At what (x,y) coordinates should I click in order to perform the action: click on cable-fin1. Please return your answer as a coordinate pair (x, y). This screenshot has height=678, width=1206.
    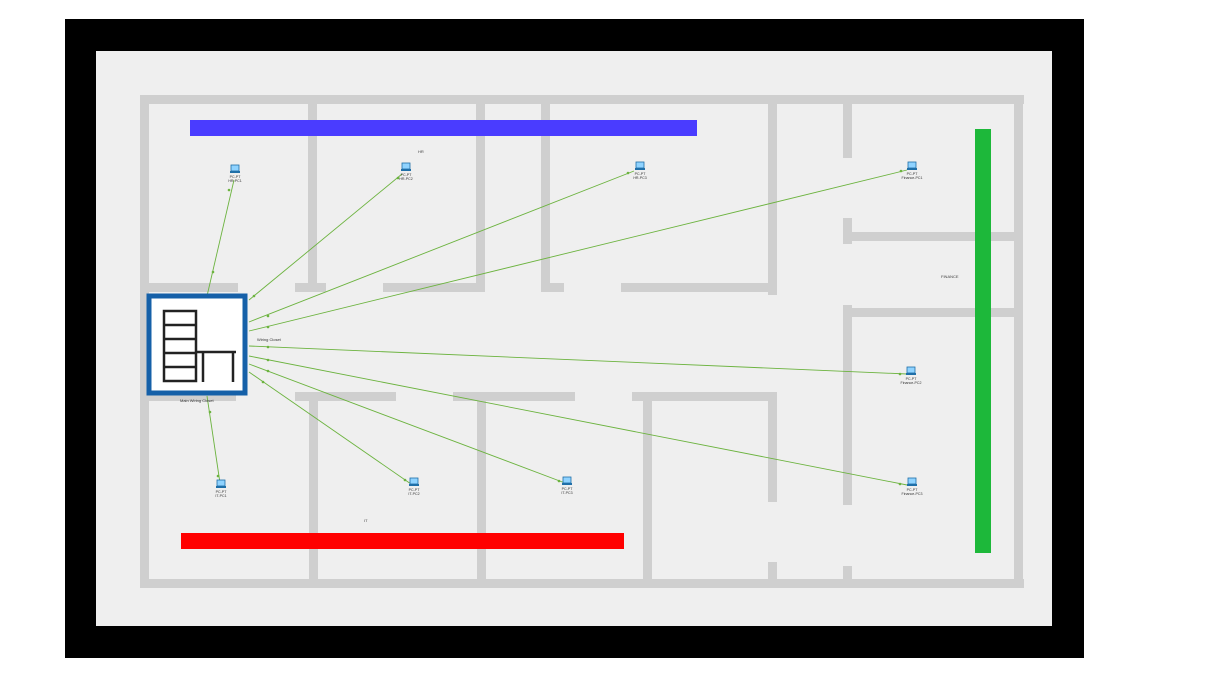
    Looking at the image, I should click on (578, 250).